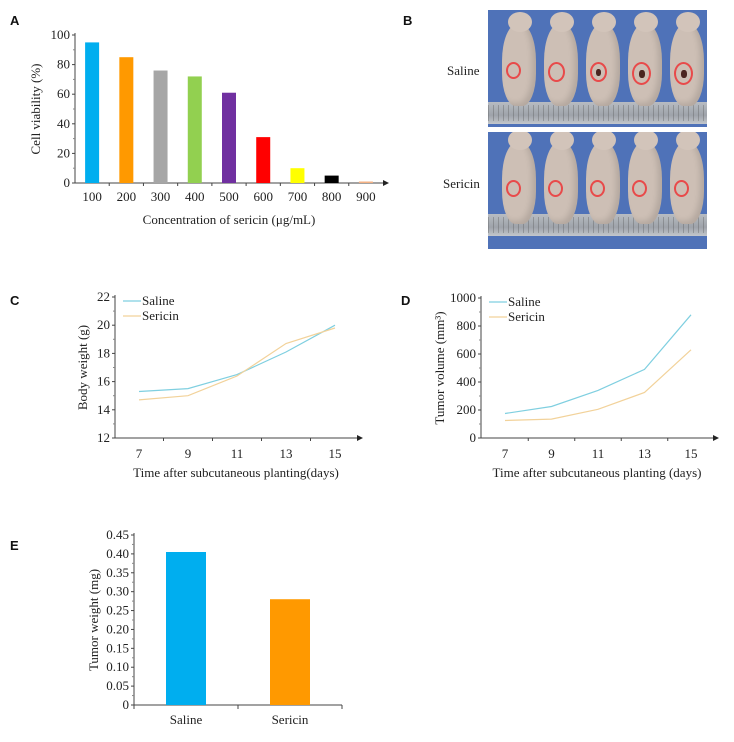 Image resolution: width=734 pixels, height=742 pixels. I want to click on mice-photo-sericin, so click(597, 190).